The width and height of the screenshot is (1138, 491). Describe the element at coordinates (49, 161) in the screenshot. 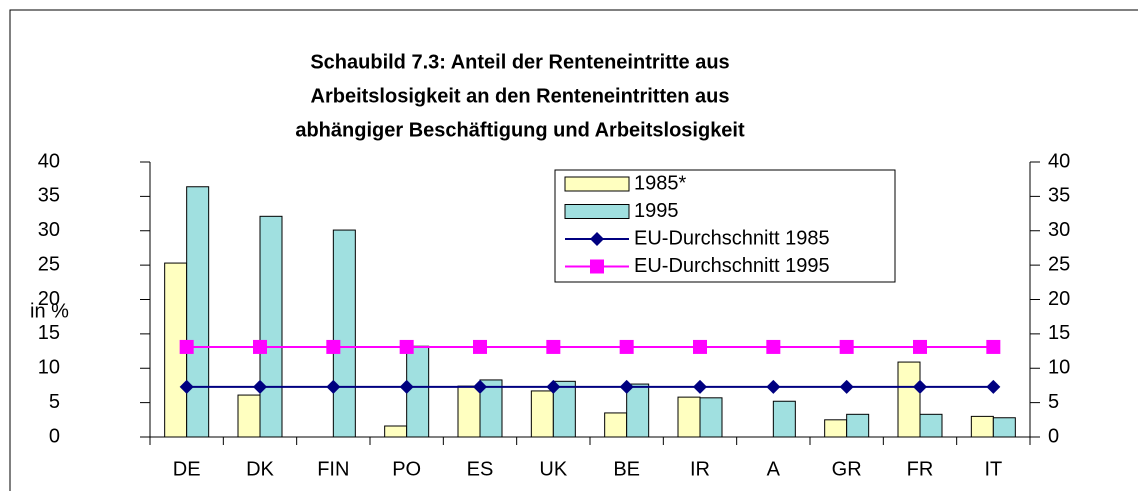

I see `y-tick-label: 40` at that location.